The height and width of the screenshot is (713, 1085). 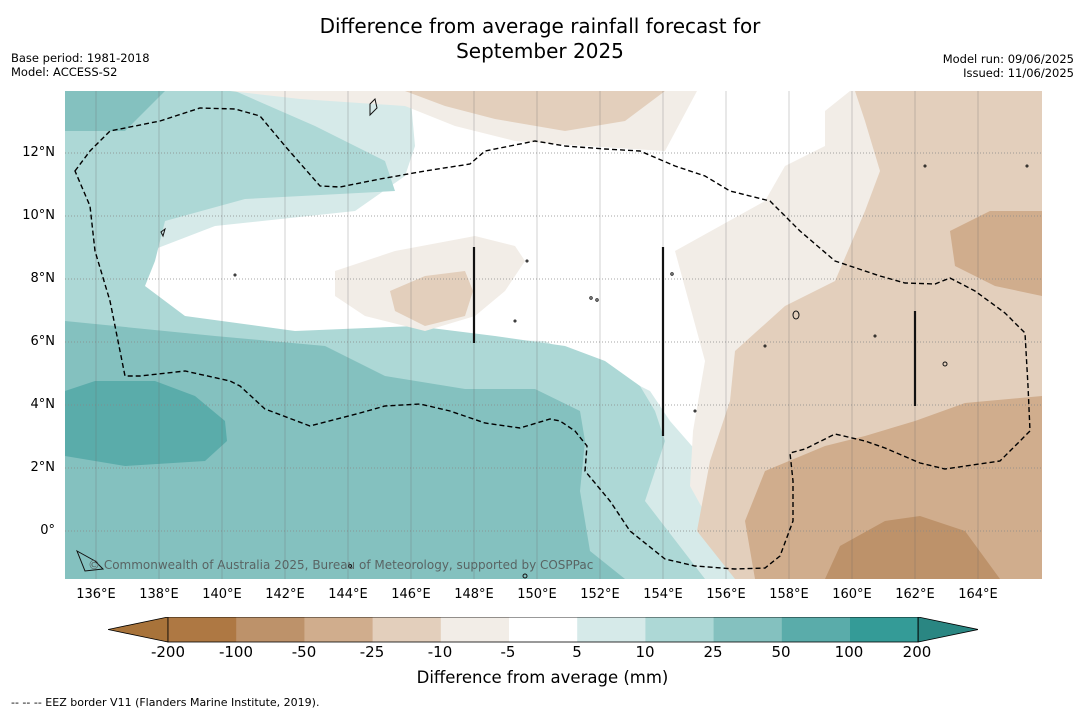 I want to click on lon-label-154e: 154°E, so click(x=663, y=594).